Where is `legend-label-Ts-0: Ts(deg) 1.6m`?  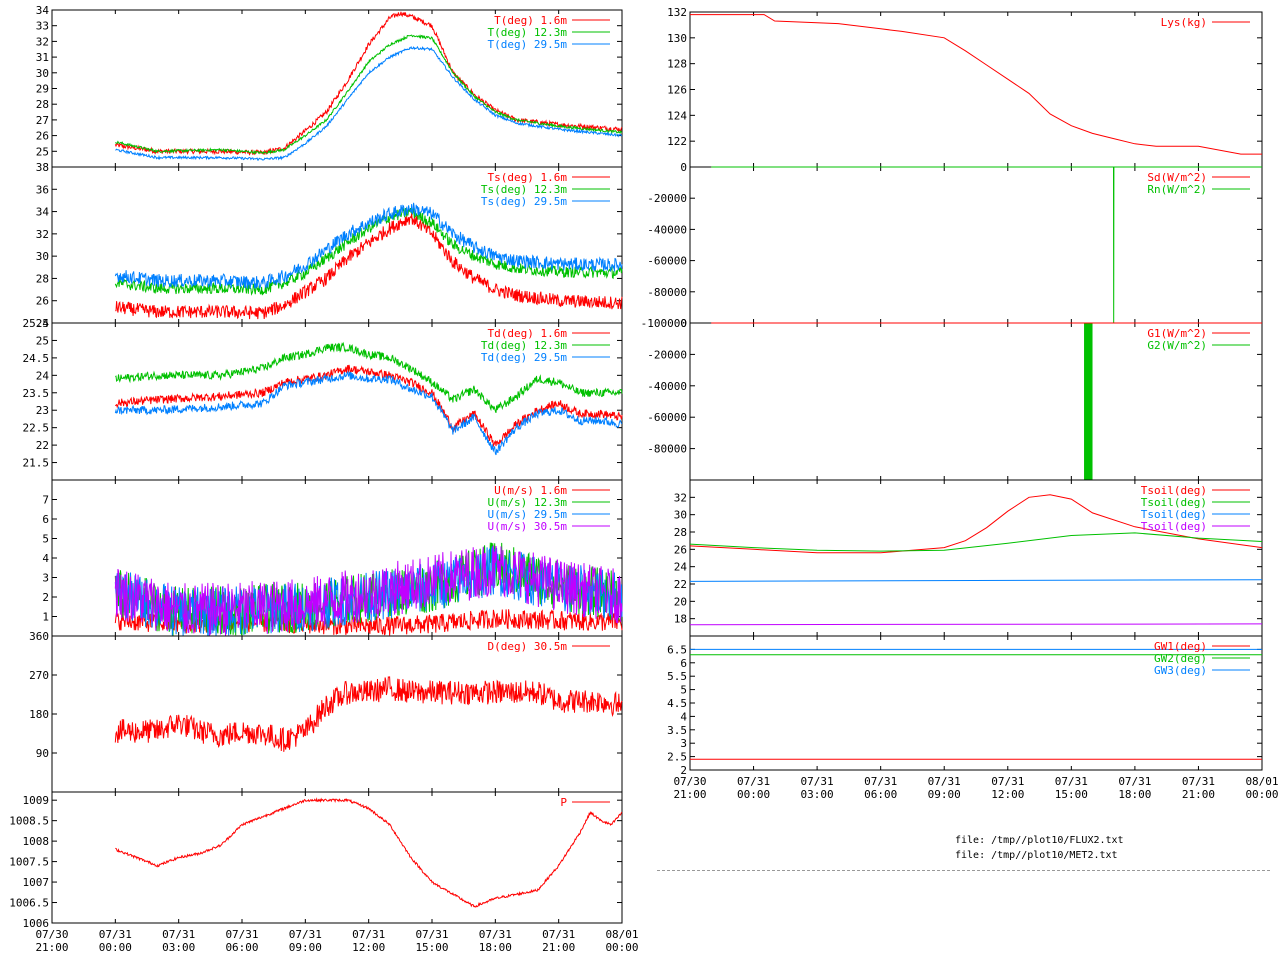 legend-label-Ts-0: Ts(deg) 1.6m is located at coordinates (528, 177).